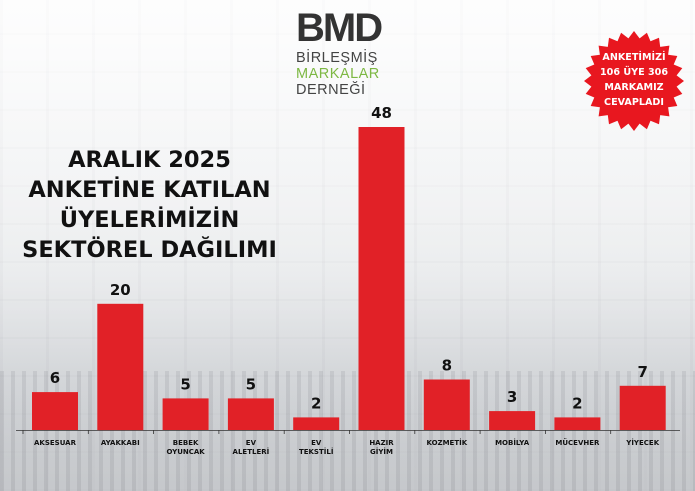  I want to click on bmd-logo: BMD BİRLEŞMİŞ MARKALAR DERNEĞİ, so click(356, 54).